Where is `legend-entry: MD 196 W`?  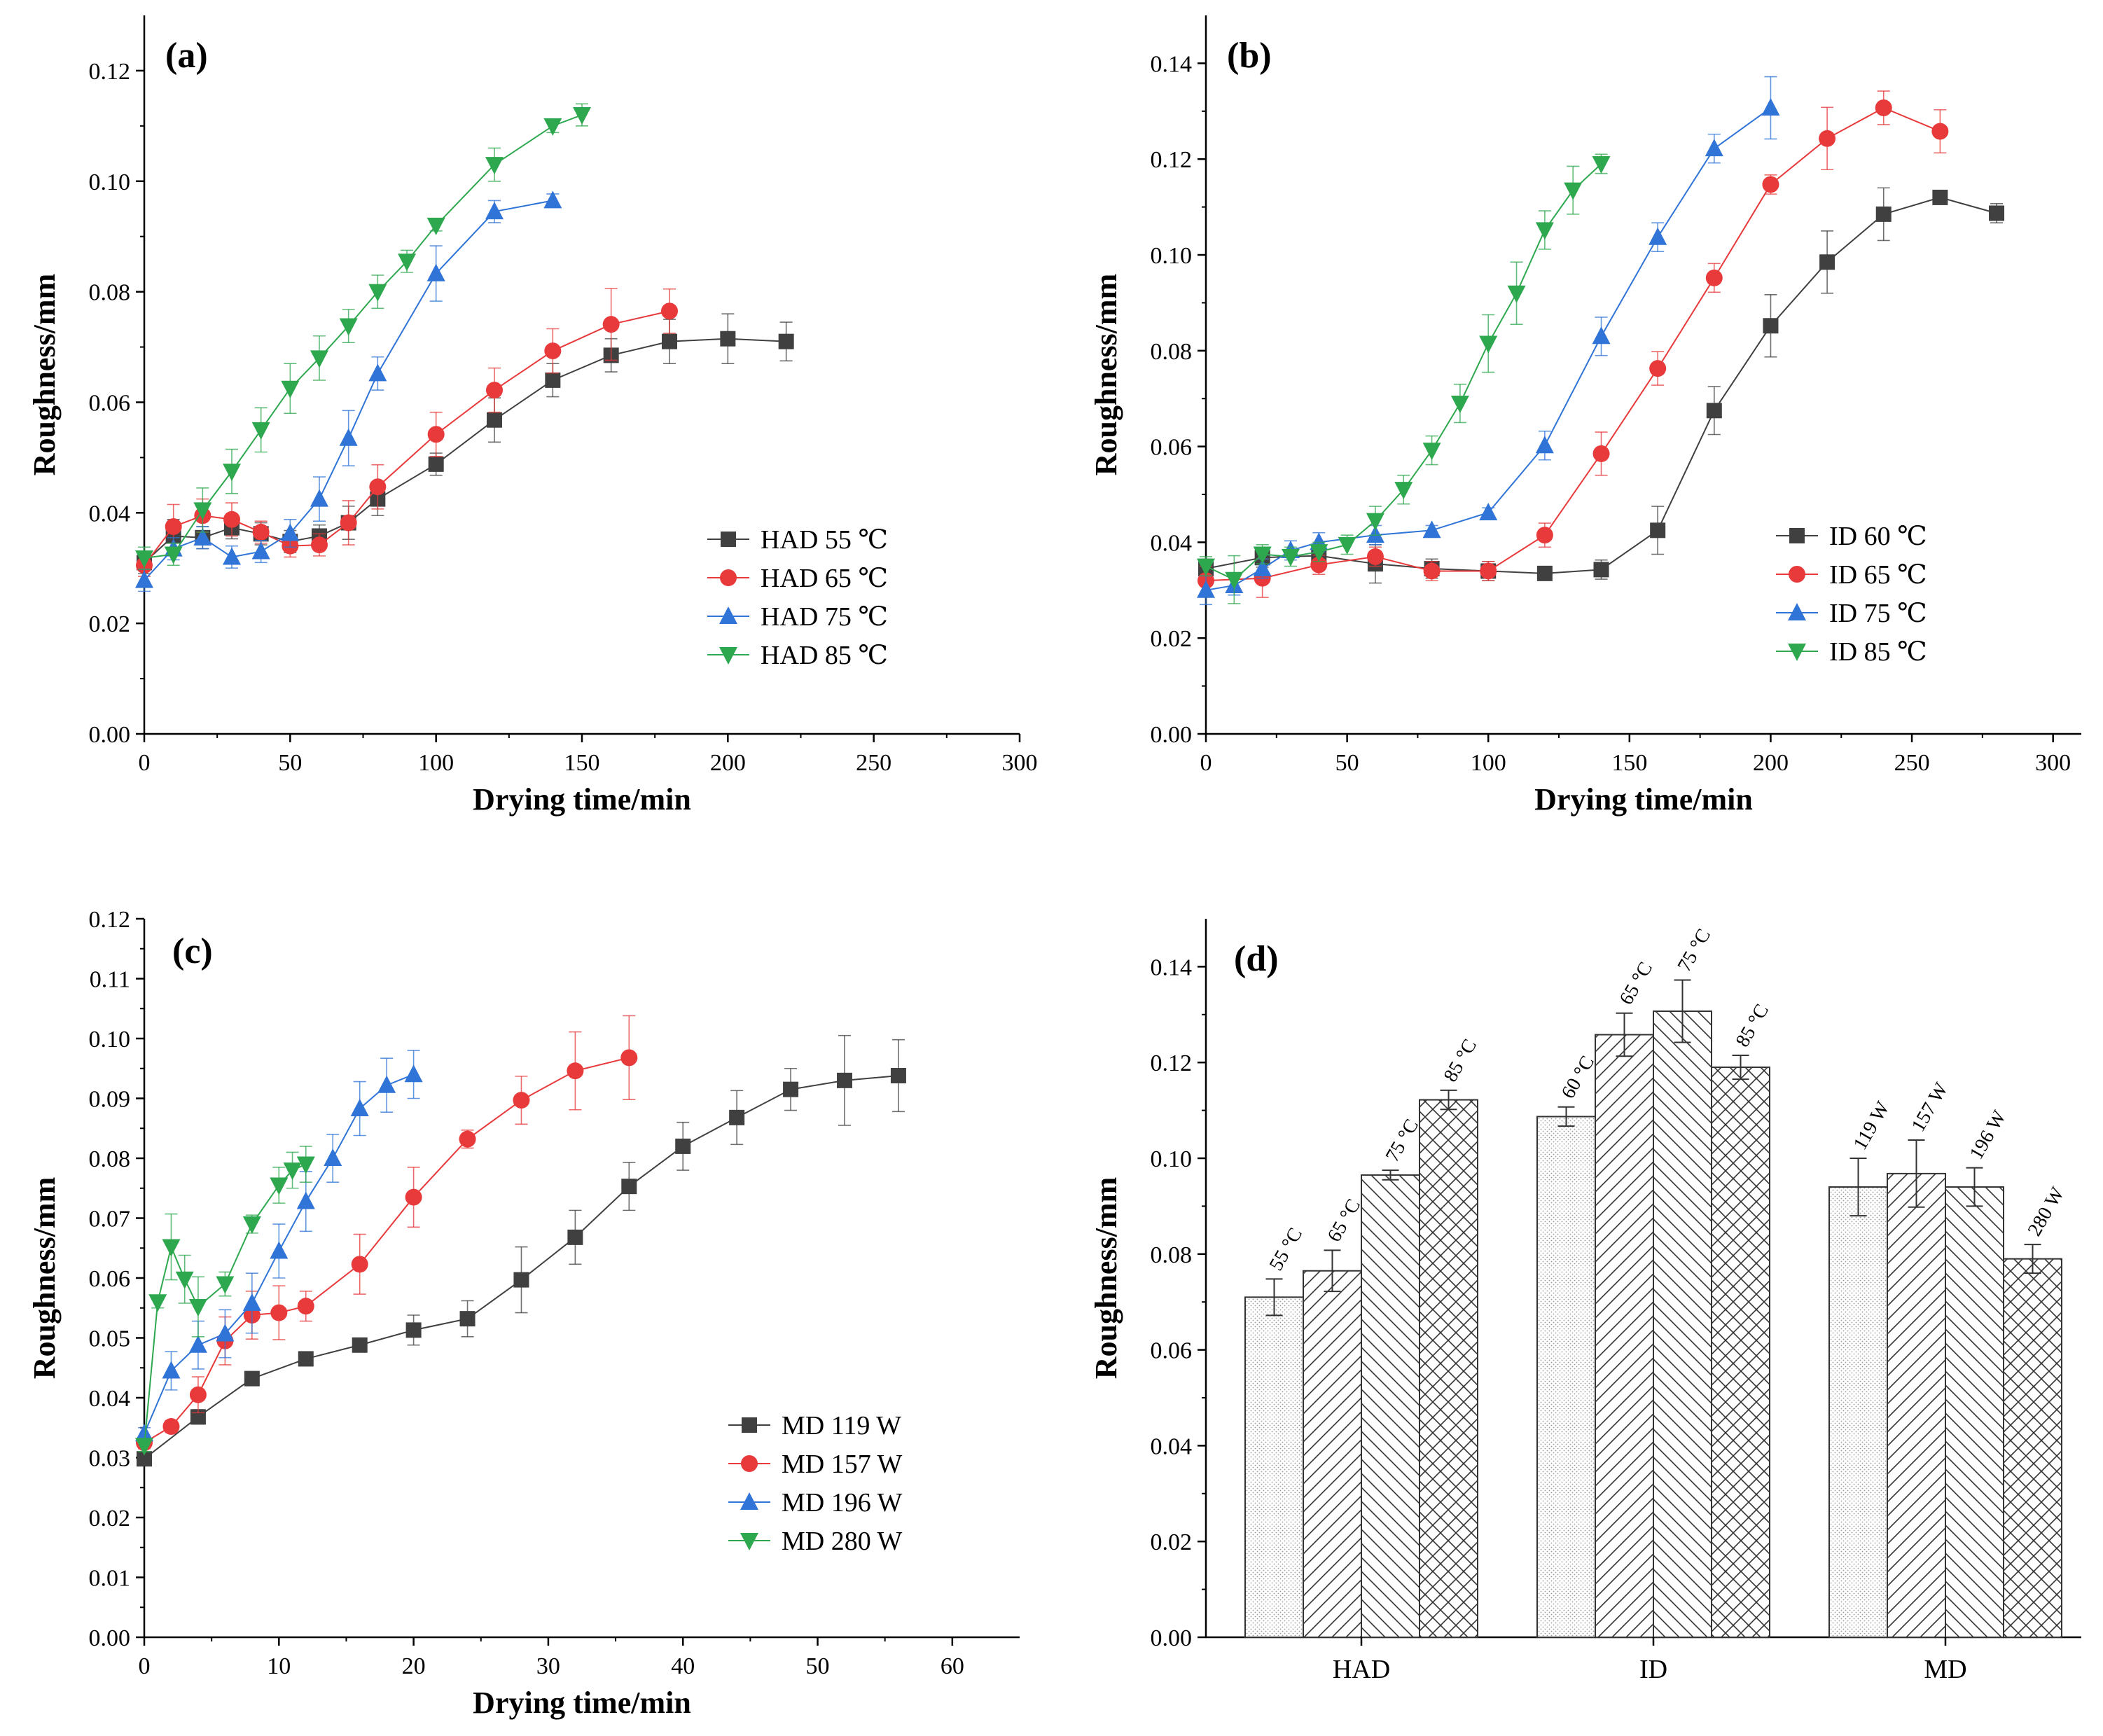
legend-entry: MD 196 W is located at coordinates (815, 1503).